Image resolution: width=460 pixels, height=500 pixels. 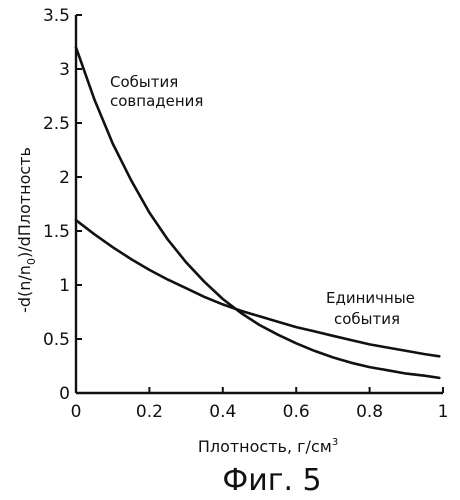 I want to click on figure-caption: Фиг. 5, so click(x=271, y=480).